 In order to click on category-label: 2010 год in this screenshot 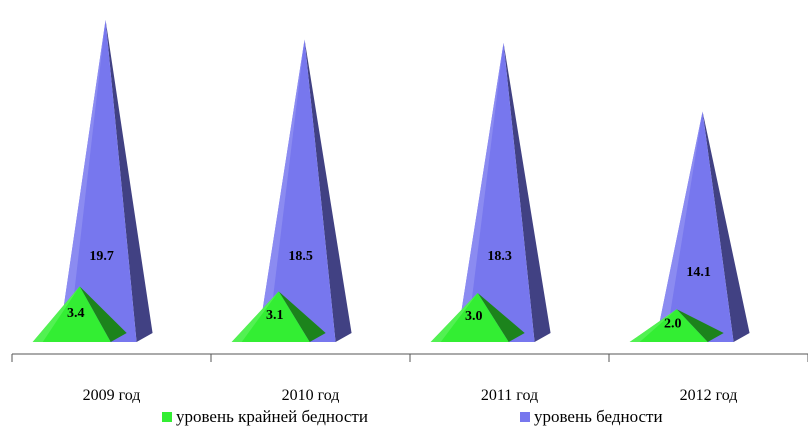, I will do `click(311, 395)`.